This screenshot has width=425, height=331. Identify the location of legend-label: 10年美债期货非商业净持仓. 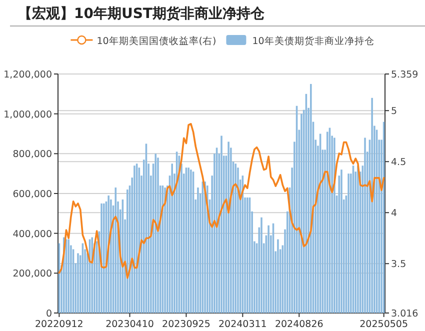
(313, 41).